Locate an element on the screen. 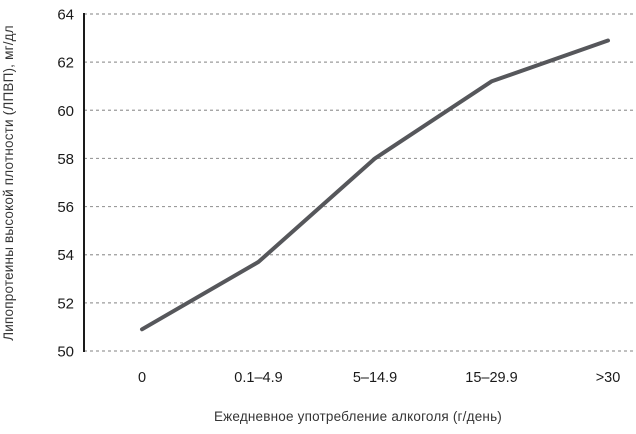 This screenshot has height=434, width=636. y-tick-label: 50 is located at coordinates (65, 352).